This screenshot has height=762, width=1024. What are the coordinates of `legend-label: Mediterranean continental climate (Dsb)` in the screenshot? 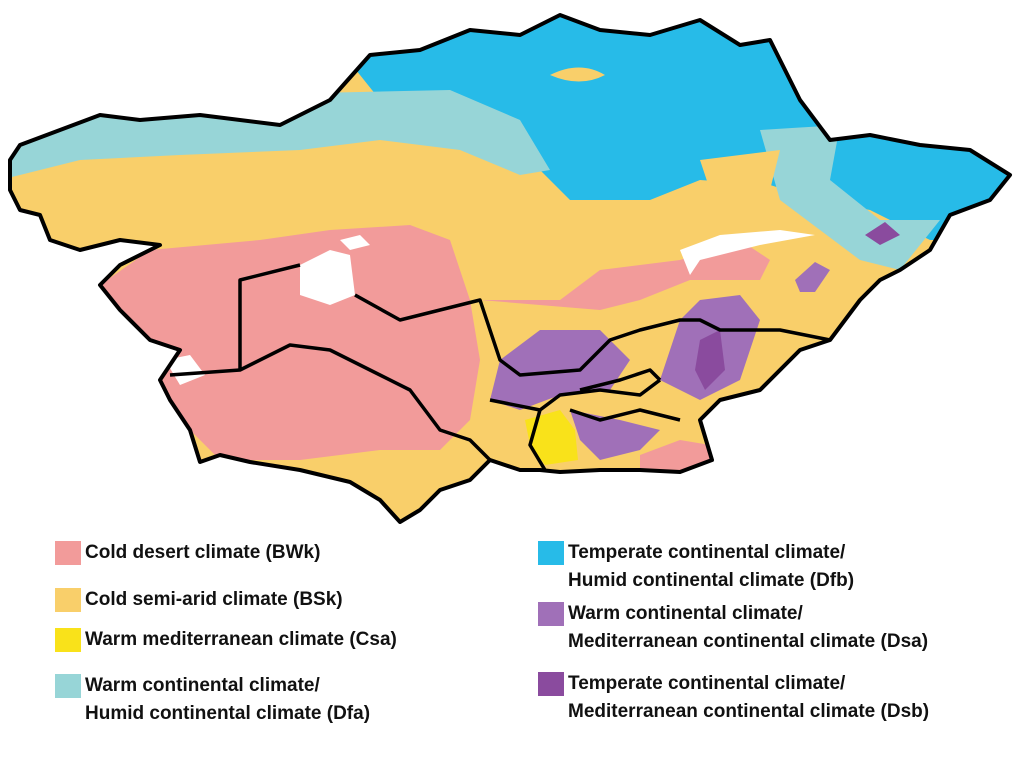 It's located at (748, 711).